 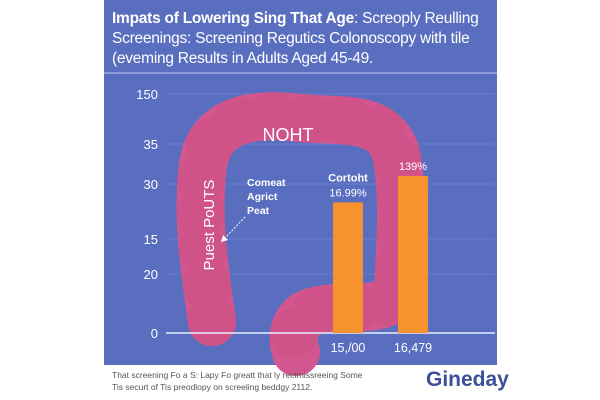 What do you see at coordinates (467, 379) in the screenshot?
I see `brand-logo: Gineday` at bounding box center [467, 379].